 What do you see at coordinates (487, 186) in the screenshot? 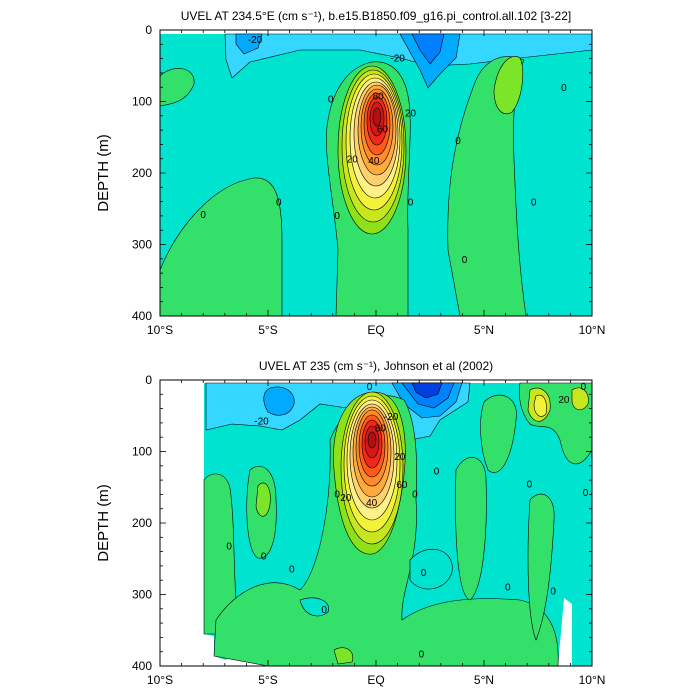
I see `contour-band-0-right` at bounding box center [487, 186].